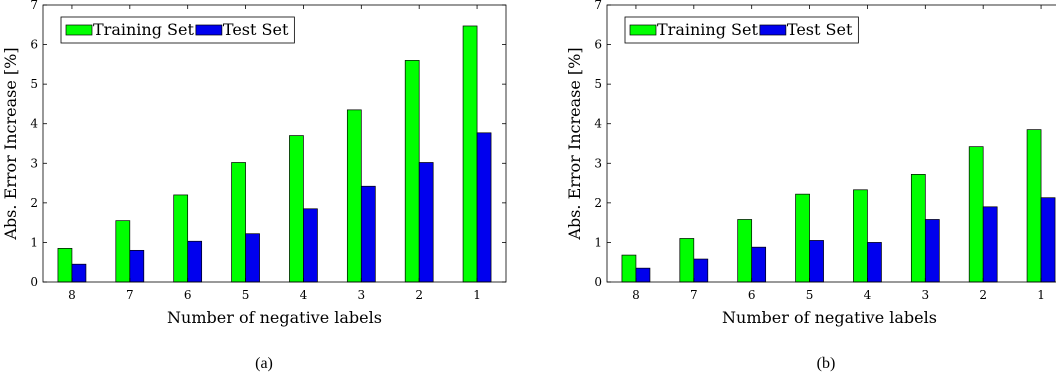  I want to click on caption: (a), so click(264, 363).